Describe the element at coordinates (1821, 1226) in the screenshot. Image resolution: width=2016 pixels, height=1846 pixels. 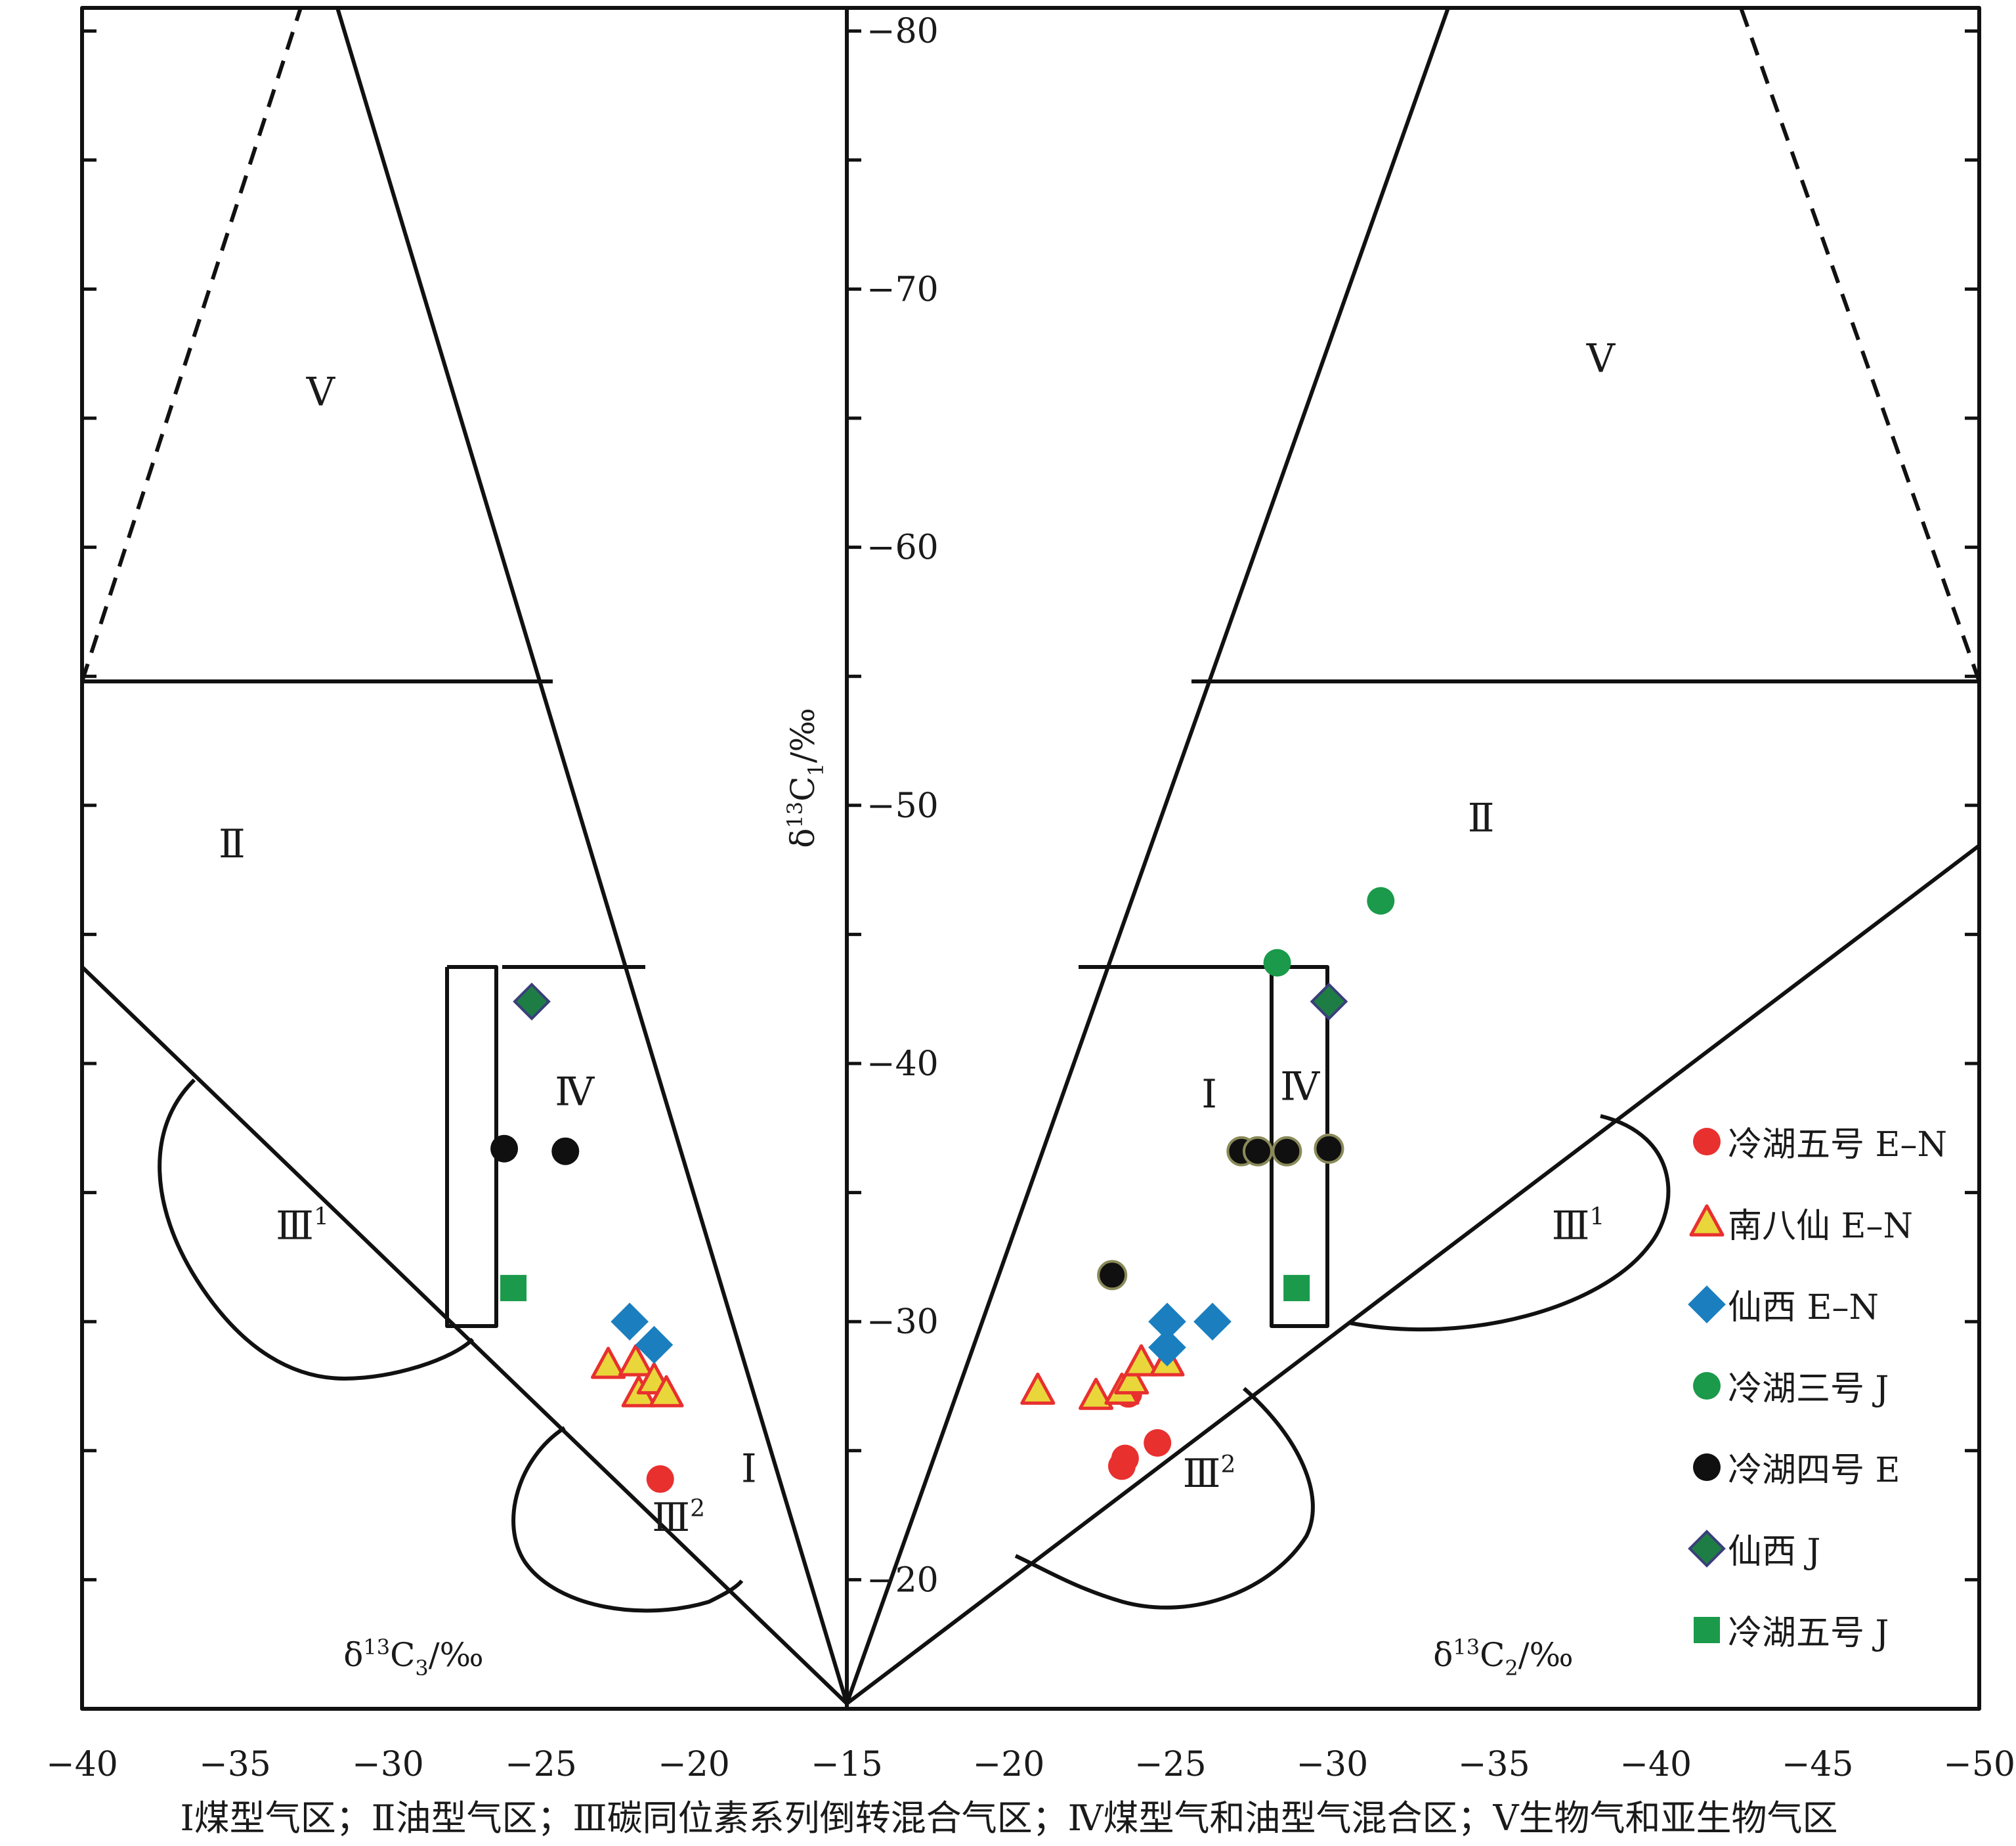
I see `legend-label-1: 南八仙 E–N` at that location.